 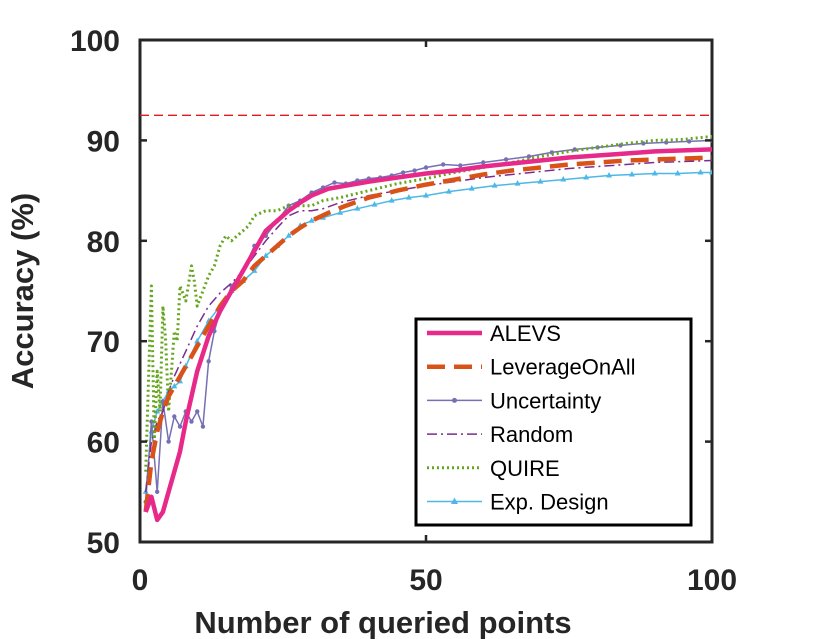 What do you see at coordinates (22, 291) in the screenshot?
I see `y-axis-title: Accuracy (%)` at bounding box center [22, 291].